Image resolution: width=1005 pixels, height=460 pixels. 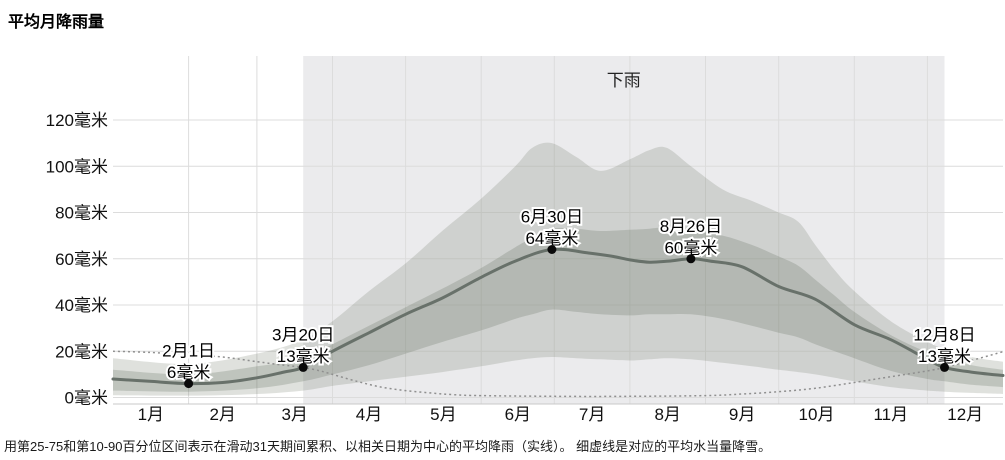 What do you see at coordinates (77, 166) in the screenshot?
I see `y-tick-label: 100毫米` at bounding box center [77, 166].